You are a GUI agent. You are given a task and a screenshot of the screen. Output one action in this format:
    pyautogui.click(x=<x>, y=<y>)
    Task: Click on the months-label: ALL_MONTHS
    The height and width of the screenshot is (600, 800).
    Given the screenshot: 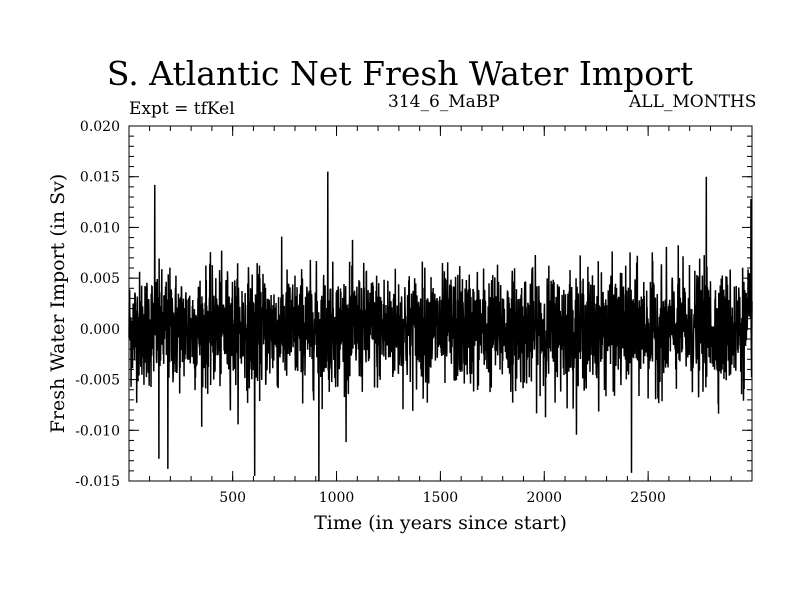 What is the action you would take?
    pyautogui.click(x=693, y=102)
    